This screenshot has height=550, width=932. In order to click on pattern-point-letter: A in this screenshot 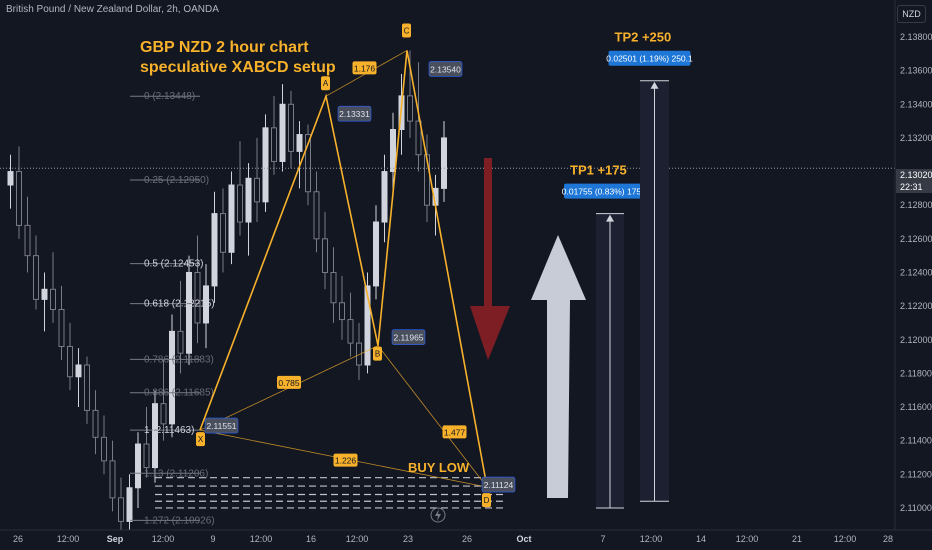, I will do `click(326, 83)`.